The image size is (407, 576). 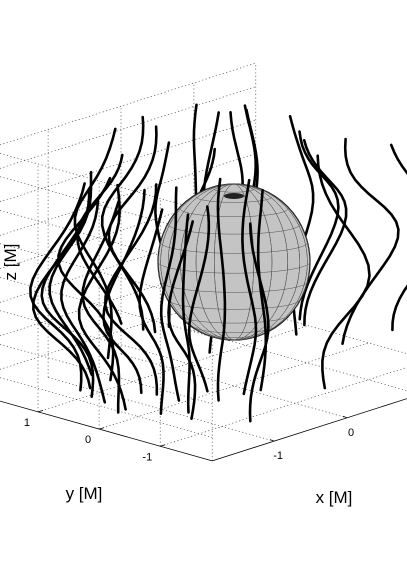 I want to click on x-axis-label: x [M], so click(x=334, y=497).